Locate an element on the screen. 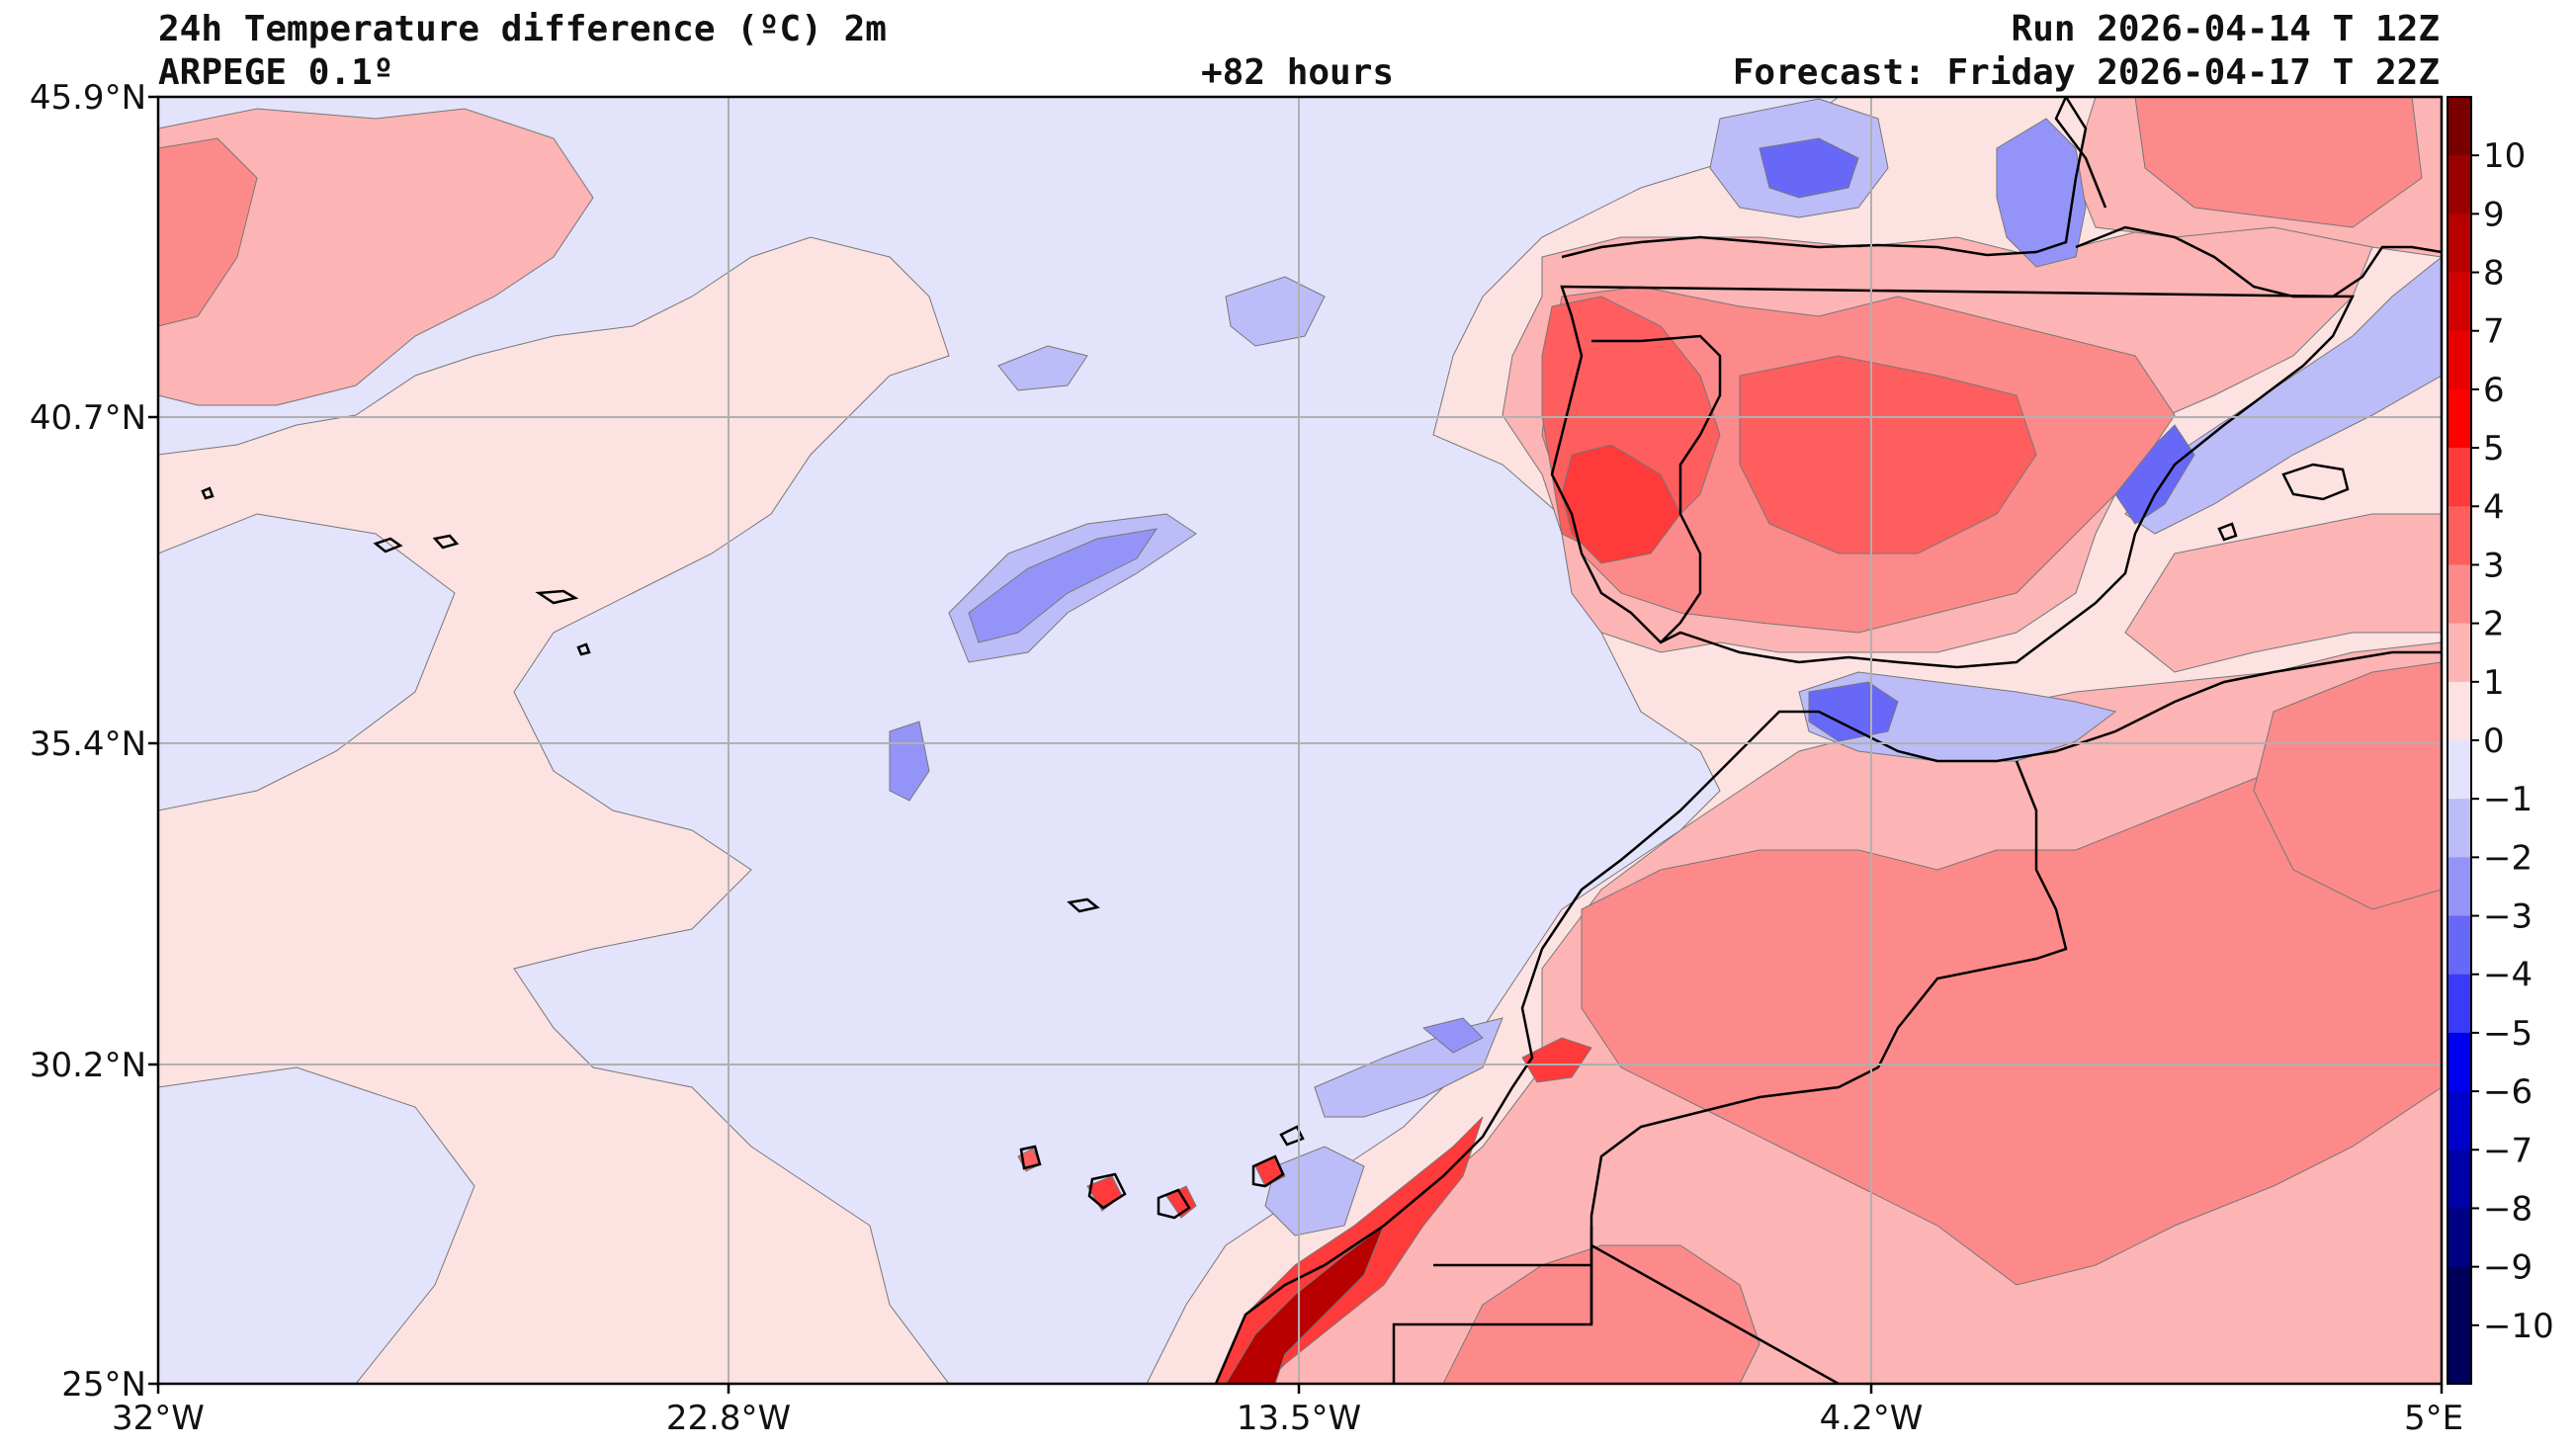  biscay-cool-core is located at coordinates (1809, 168).